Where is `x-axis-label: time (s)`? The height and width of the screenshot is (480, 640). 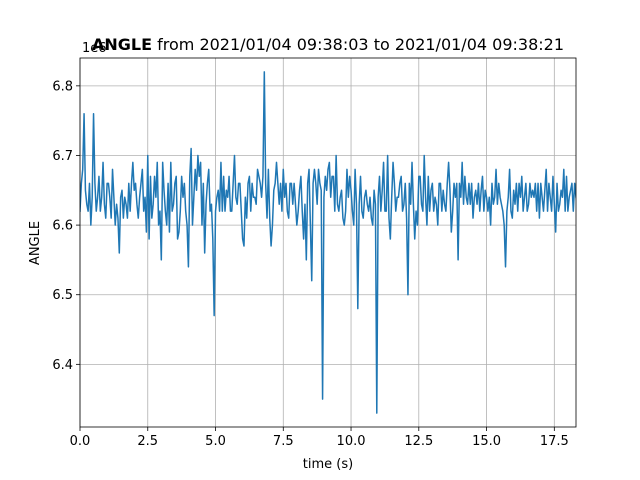
x-axis-label: time (s) is located at coordinates (328, 464).